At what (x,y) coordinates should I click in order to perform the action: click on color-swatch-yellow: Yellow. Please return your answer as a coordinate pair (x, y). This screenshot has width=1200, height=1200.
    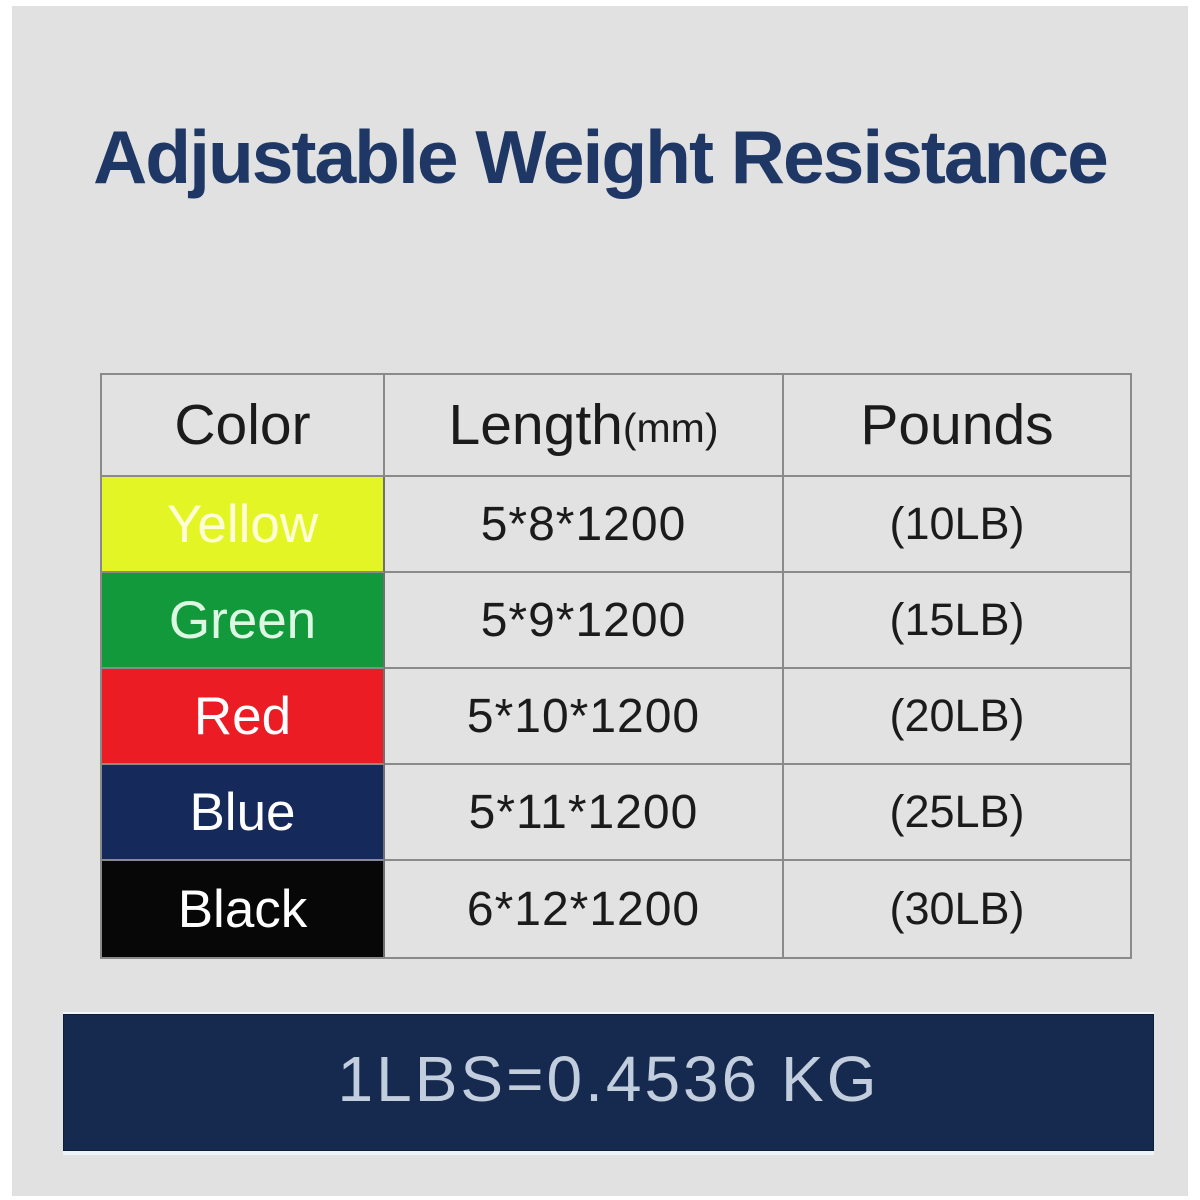
    Looking at the image, I should click on (243, 525).